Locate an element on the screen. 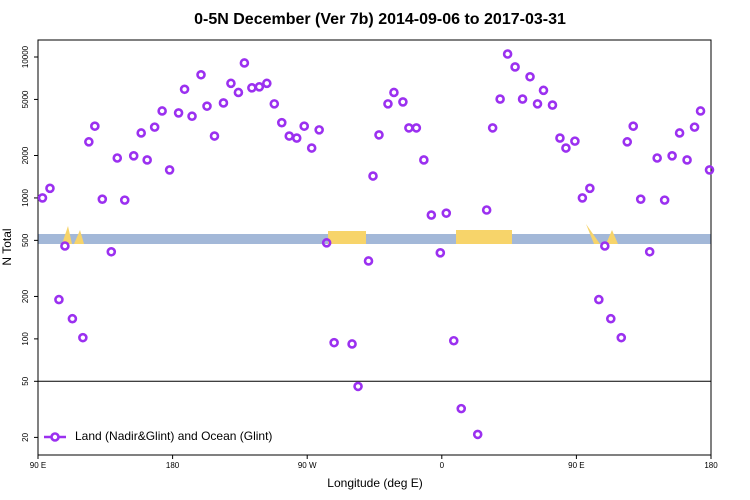 This screenshot has height=500, width=750. legend-label: Land (Nadir&Glint) and Ocean (Glint) is located at coordinates (173, 436).